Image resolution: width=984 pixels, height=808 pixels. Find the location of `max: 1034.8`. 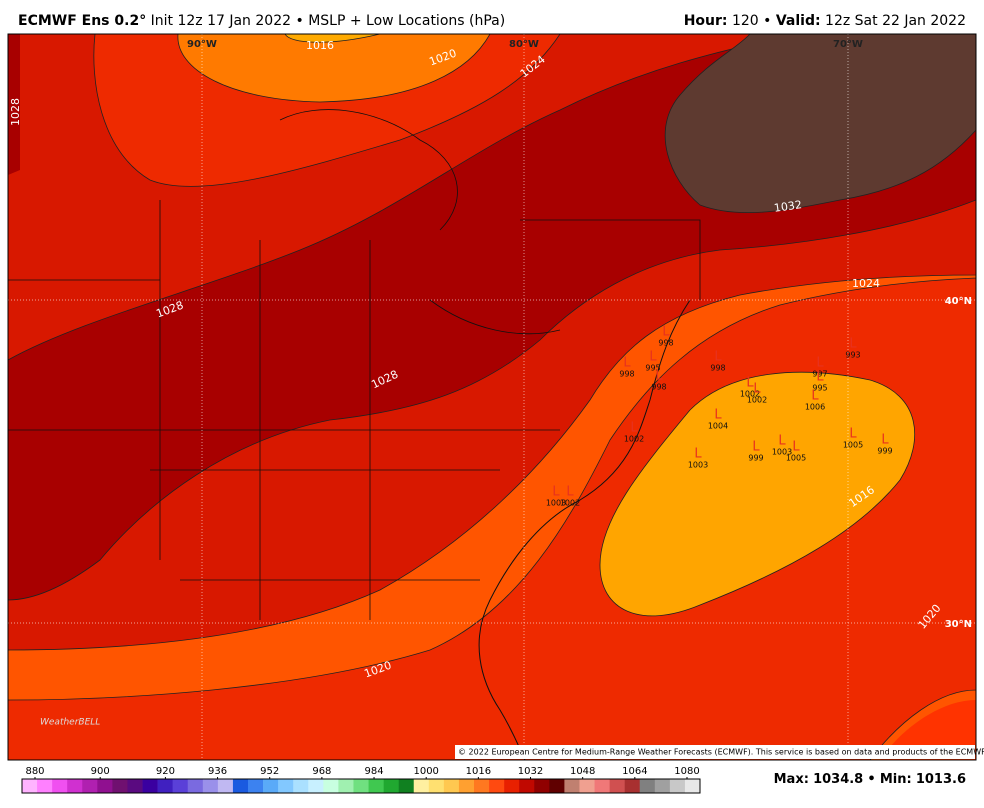

max: 1034.8 is located at coordinates (838, 779).